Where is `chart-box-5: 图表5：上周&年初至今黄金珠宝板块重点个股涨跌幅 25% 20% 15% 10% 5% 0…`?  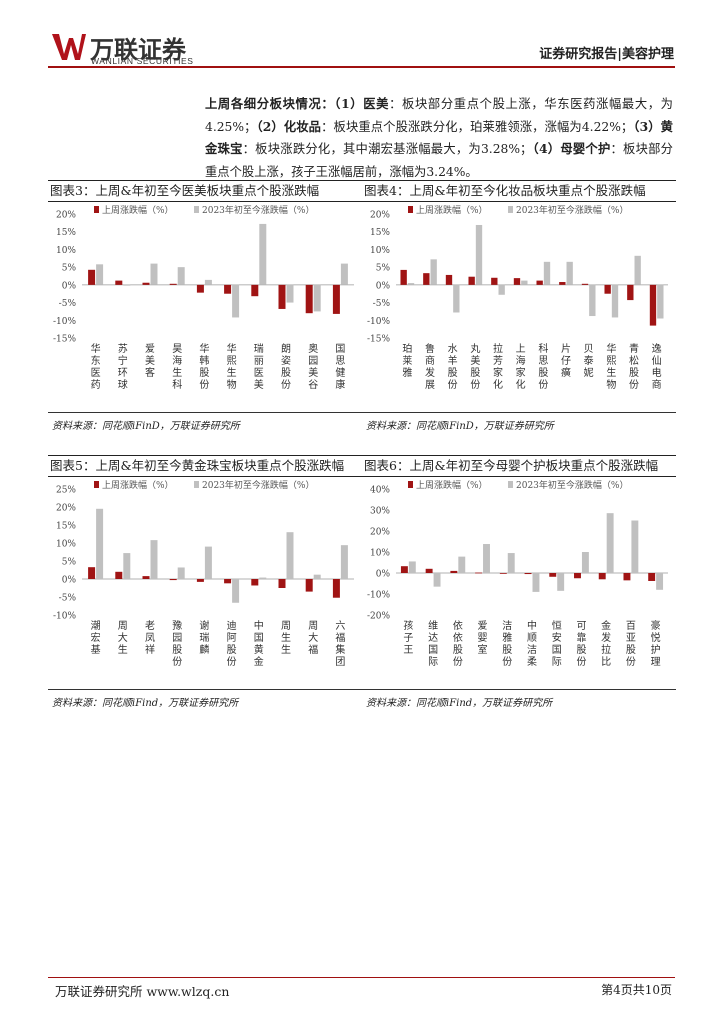
chart-box-5: 图表5：上周&年初至今黄金珠宝板块重点个股涨跌幅 25% 20% 15% 10% 5% 0… is located at coordinates (205, 584).